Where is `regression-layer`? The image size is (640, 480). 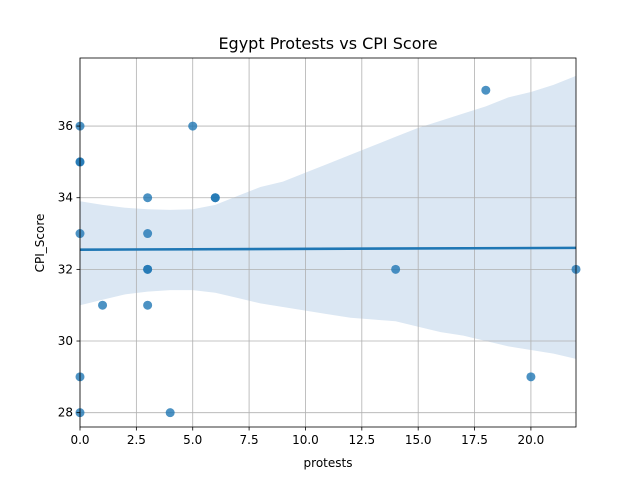 regression-layer is located at coordinates (328, 248).